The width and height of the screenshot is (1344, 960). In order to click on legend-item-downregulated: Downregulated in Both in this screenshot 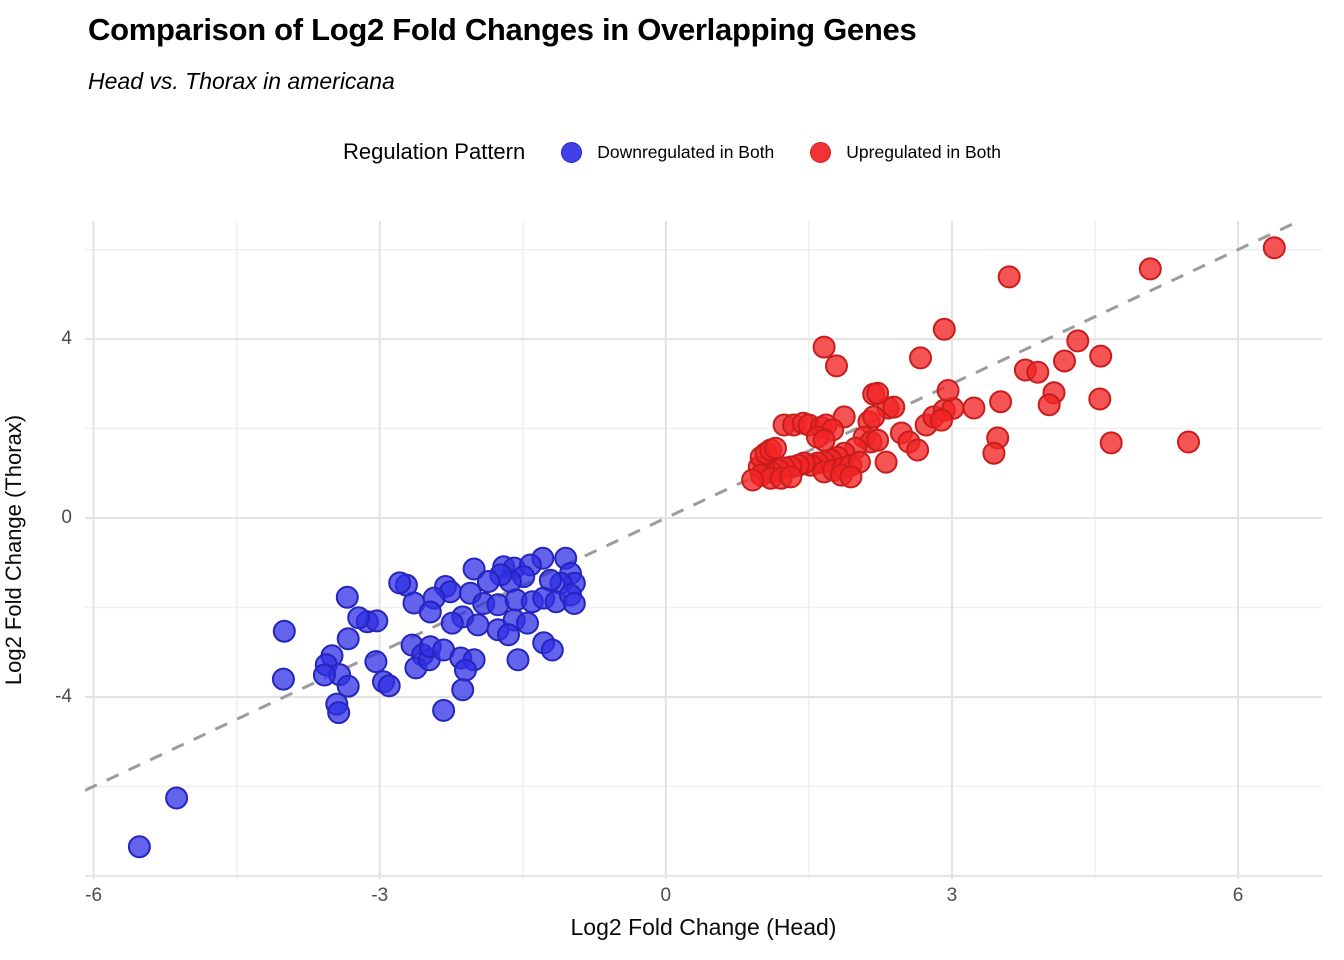, I will do `click(668, 152)`.